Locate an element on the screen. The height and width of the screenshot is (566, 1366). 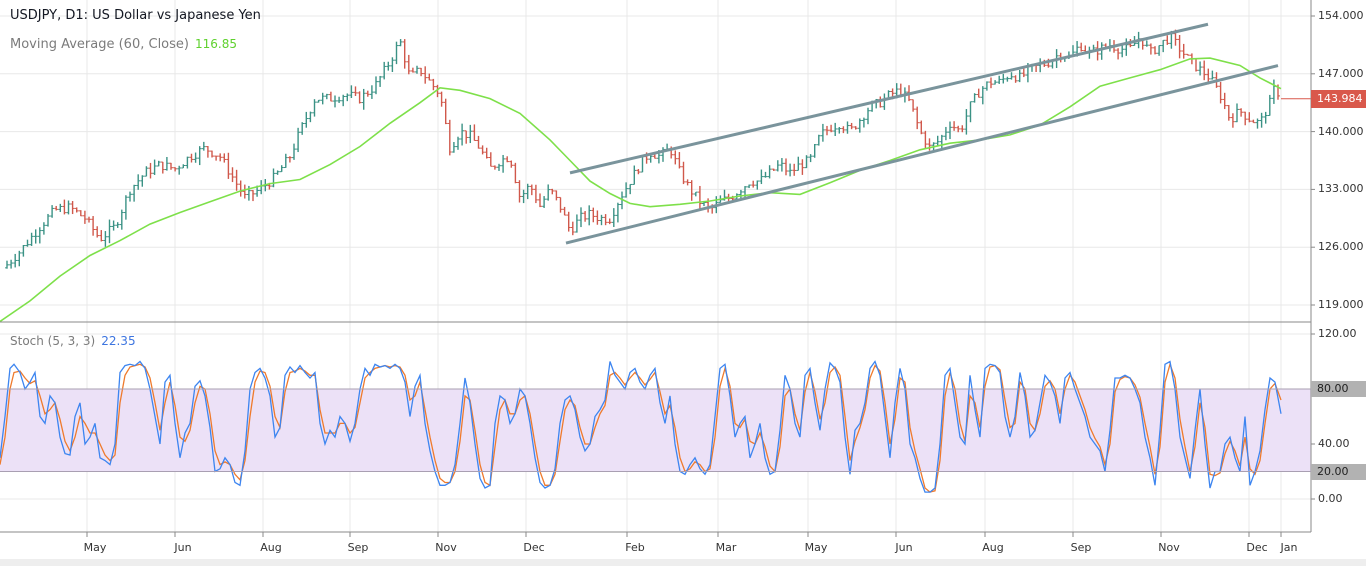
stoch-legend: Stoch (5, 3, 3) 22.35 is located at coordinates (73, 341).